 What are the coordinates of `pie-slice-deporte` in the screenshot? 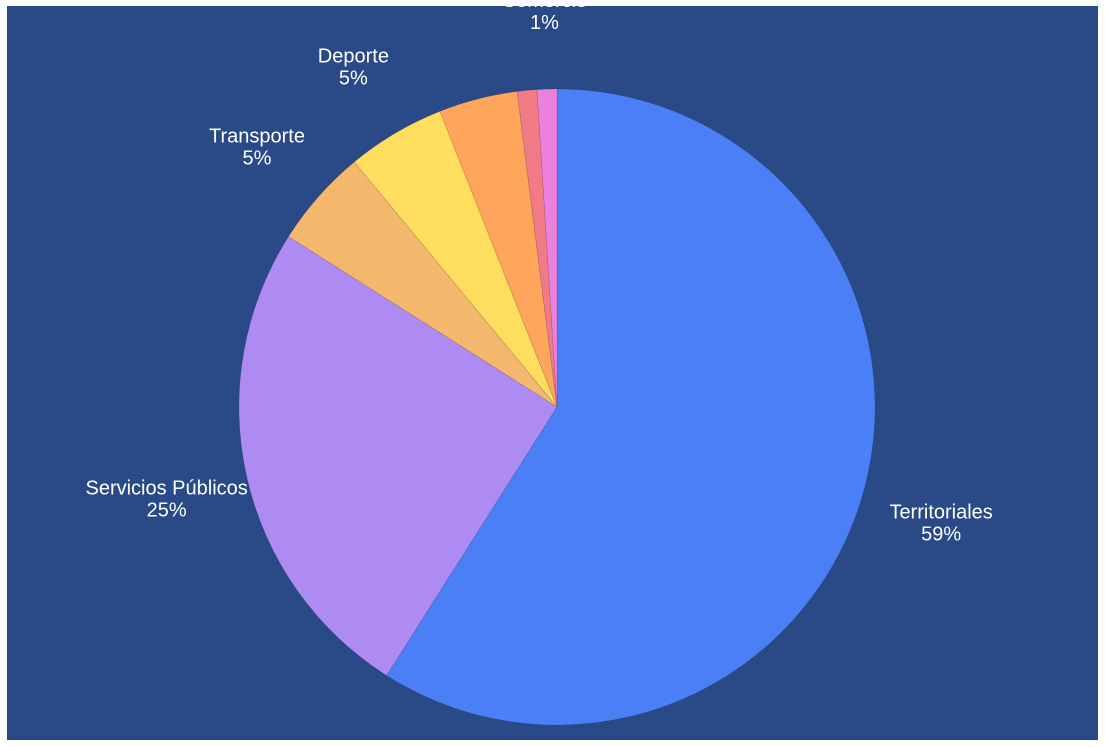 It's located at (455, 259).